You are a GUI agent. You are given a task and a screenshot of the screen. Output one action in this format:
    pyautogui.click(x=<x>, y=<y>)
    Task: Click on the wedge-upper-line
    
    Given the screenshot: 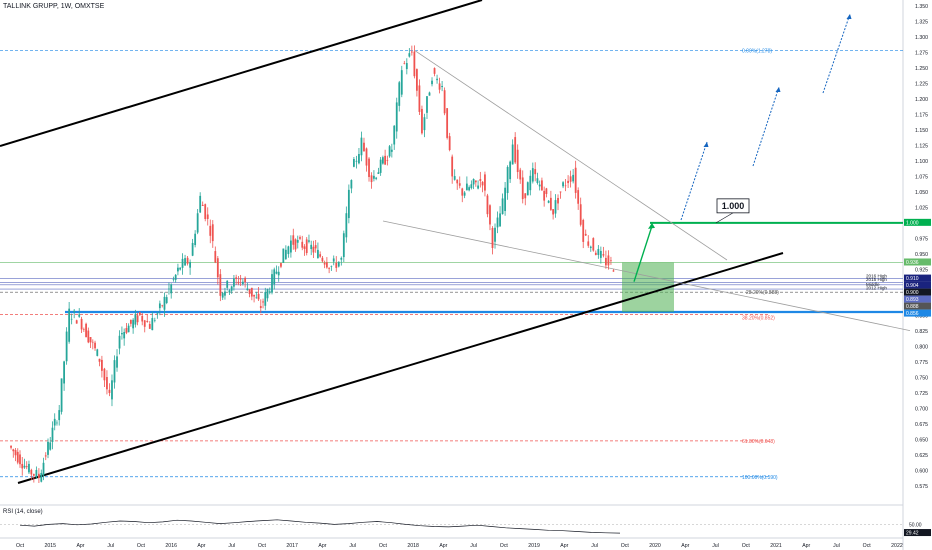 What is the action you would take?
    pyautogui.click(x=571, y=155)
    